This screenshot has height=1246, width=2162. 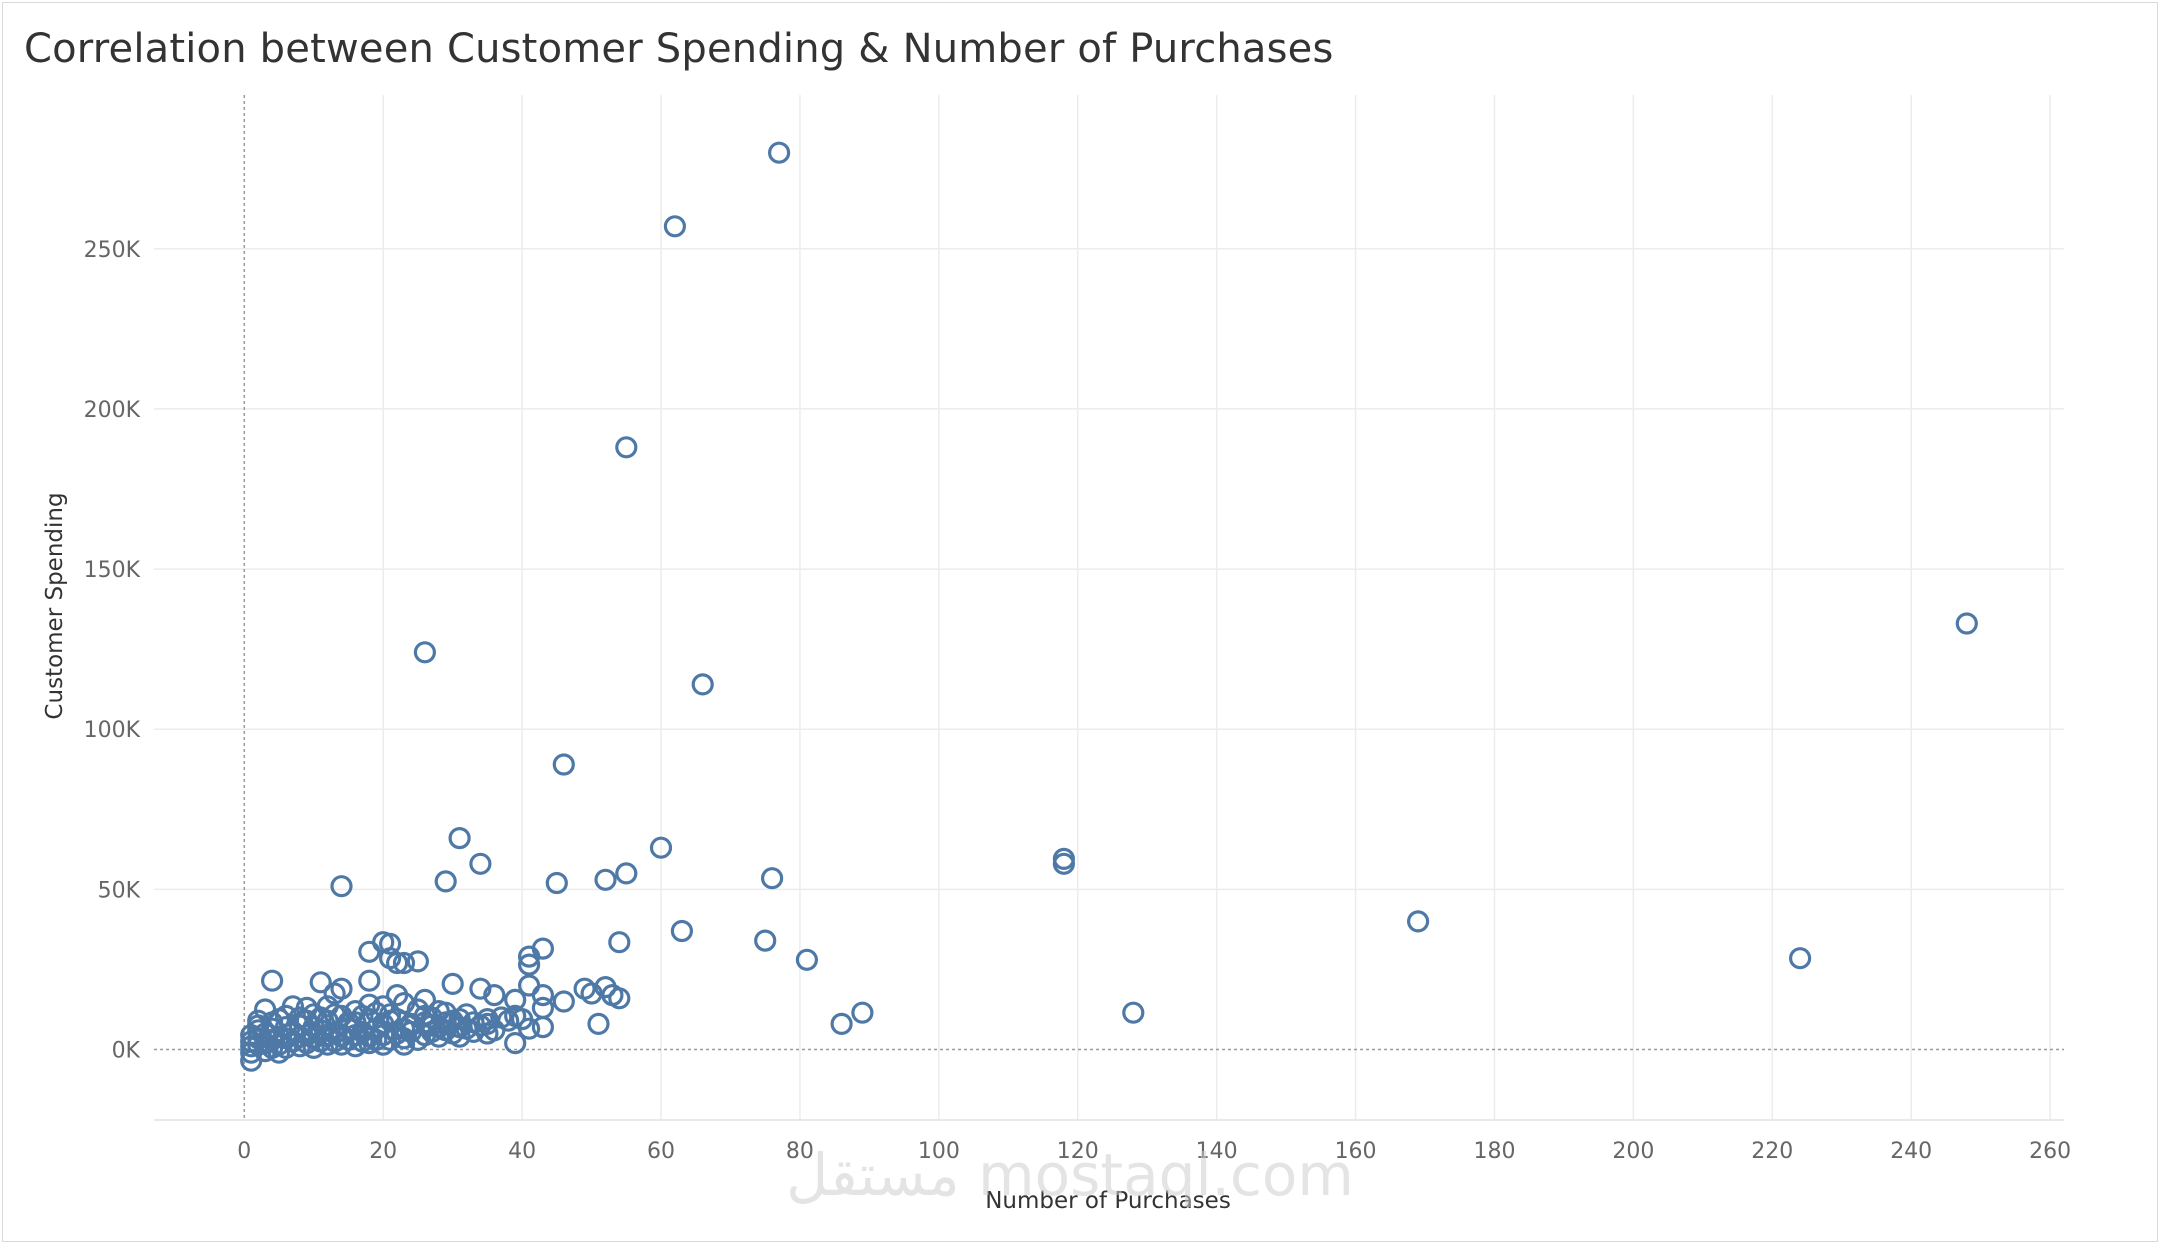 What do you see at coordinates (1108, 1201) in the screenshot?
I see `x-axis-label: Number of Purchases` at bounding box center [1108, 1201].